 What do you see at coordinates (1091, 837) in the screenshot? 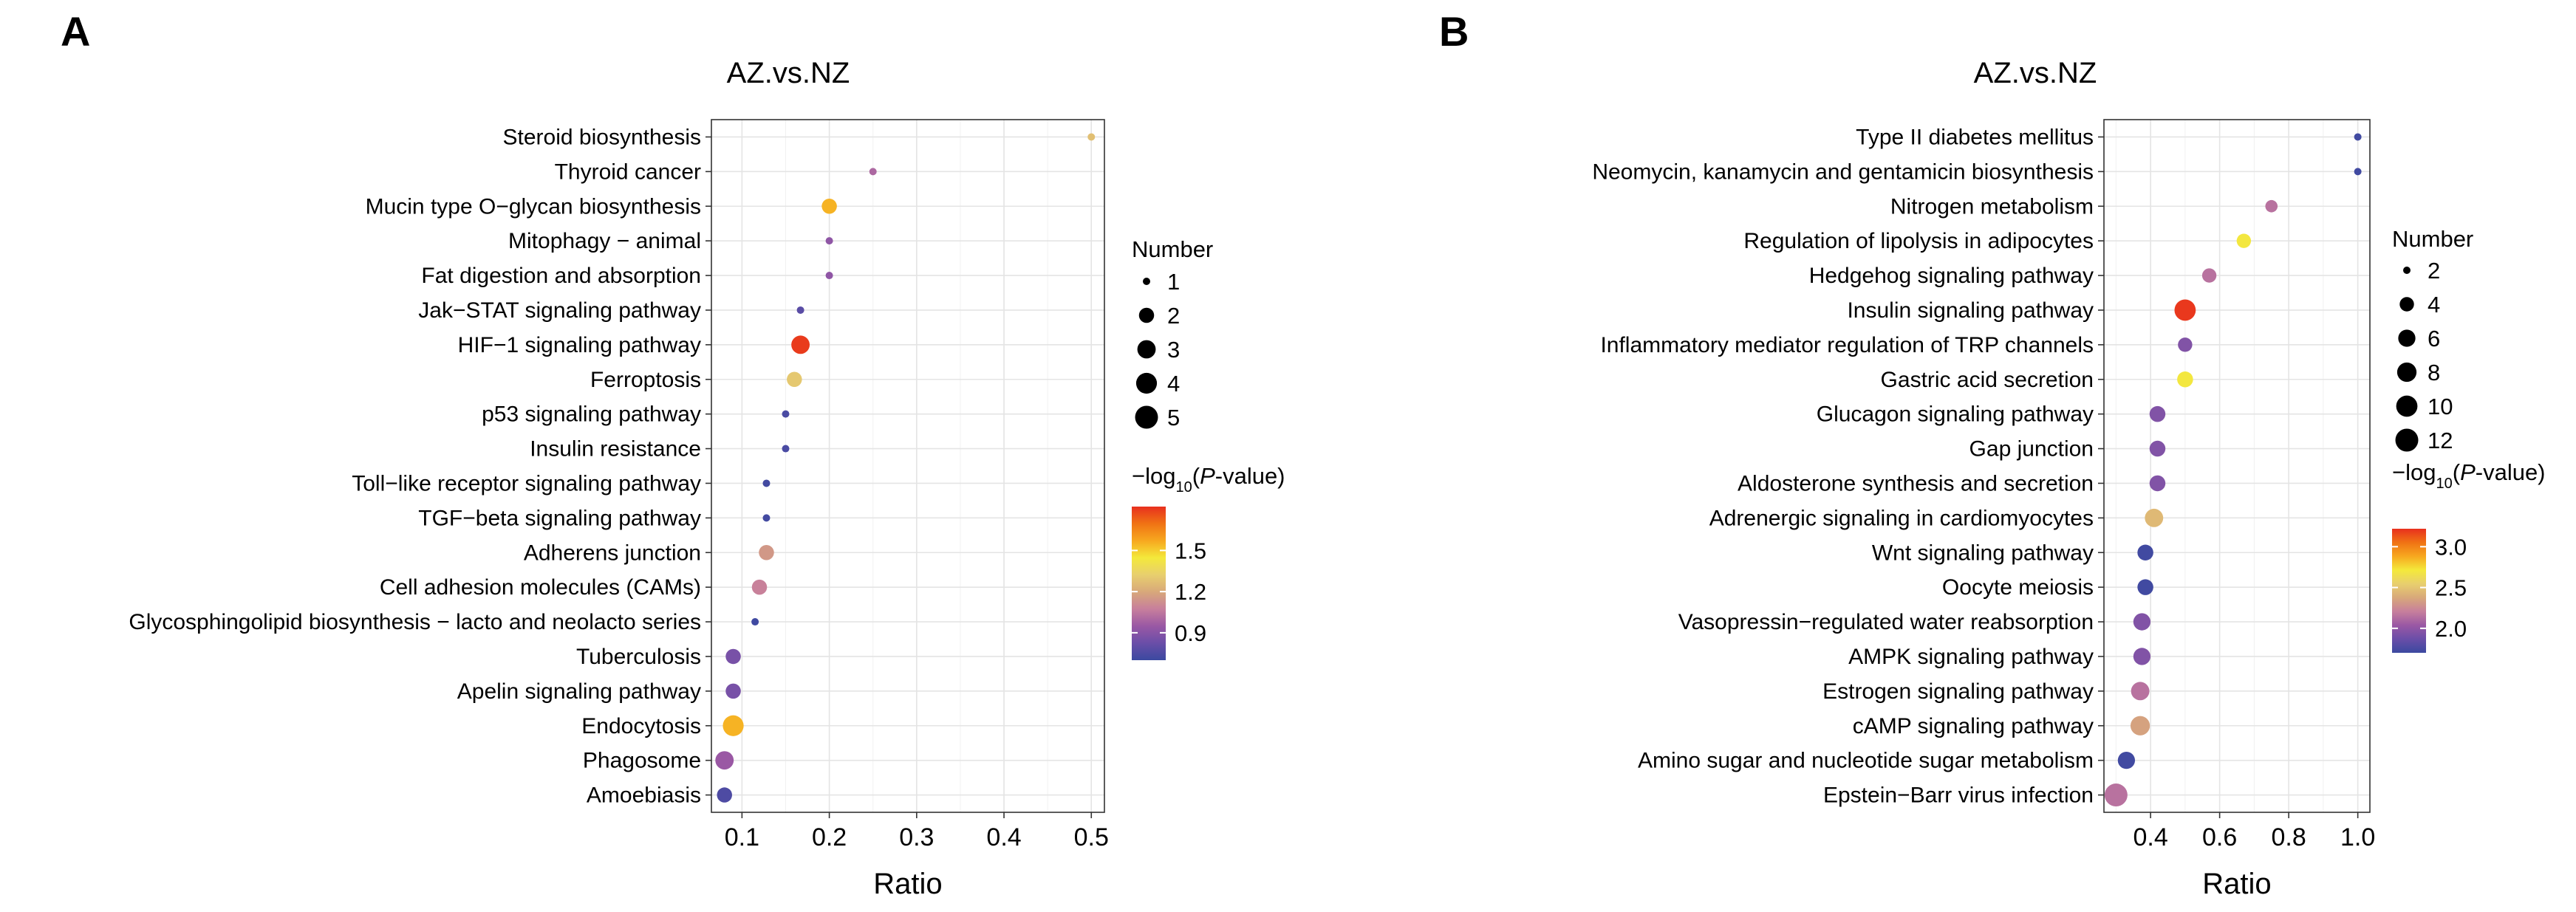
I see `x-tick-label: 0.5` at bounding box center [1091, 837].